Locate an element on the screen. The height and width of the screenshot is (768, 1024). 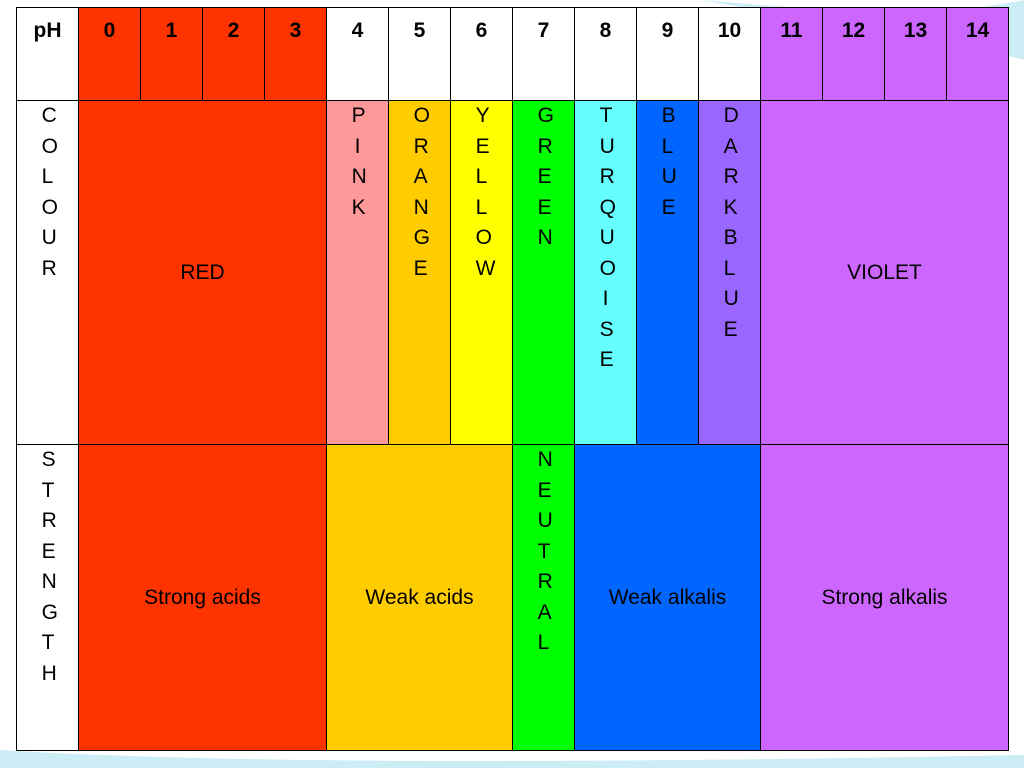
colour-green-cell: GREEN is located at coordinates (543, 272).